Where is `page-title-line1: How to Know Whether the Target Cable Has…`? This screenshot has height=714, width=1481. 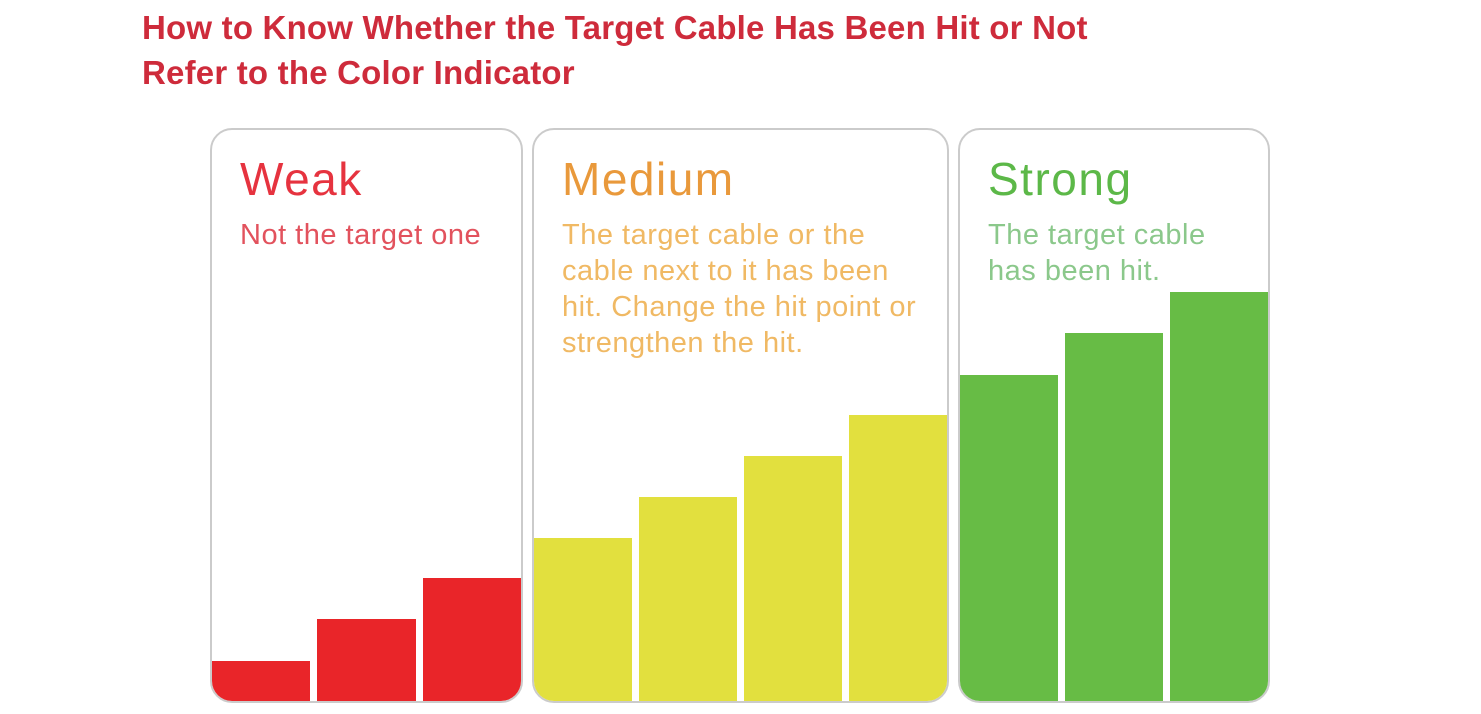 page-title-line1: How to Know Whether the Target Cable Has… is located at coordinates (615, 27).